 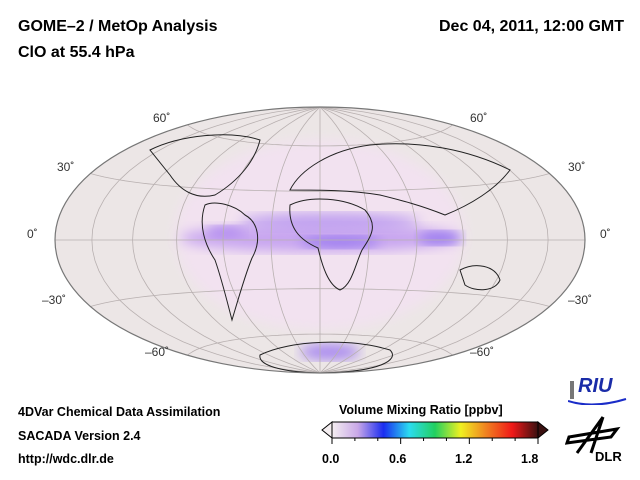 I want to click on title: GOME–2 / MetOp Analysis, so click(x=118, y=26).